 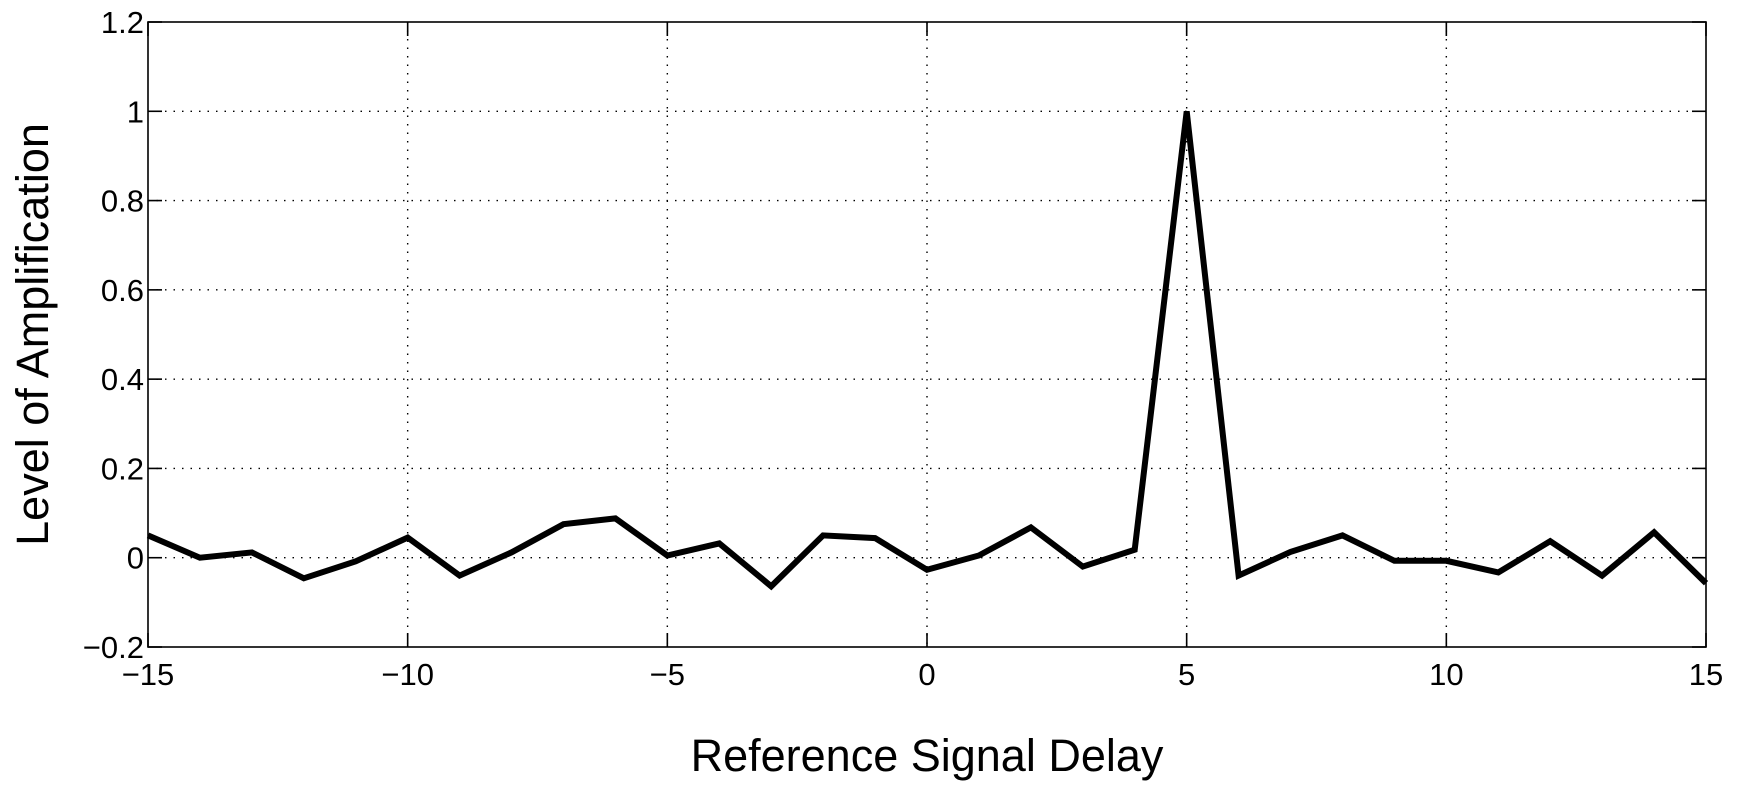 What do you see at coordinates (135, 558) in the screenshot?
I see `y-tick-label: 0` at bounding box center [135, 558].